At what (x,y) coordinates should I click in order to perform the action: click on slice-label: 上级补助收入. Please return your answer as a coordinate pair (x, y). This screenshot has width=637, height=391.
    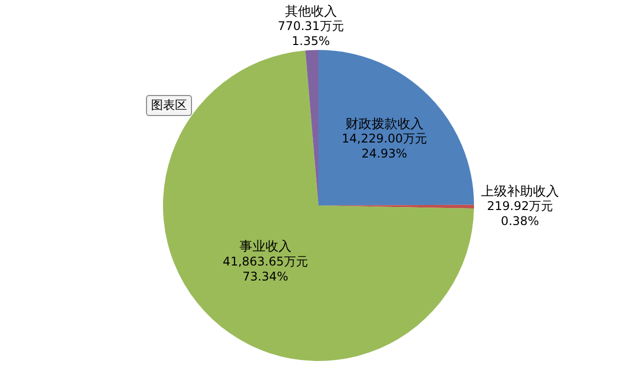
    Looking at the image, I should click on (519, 192).